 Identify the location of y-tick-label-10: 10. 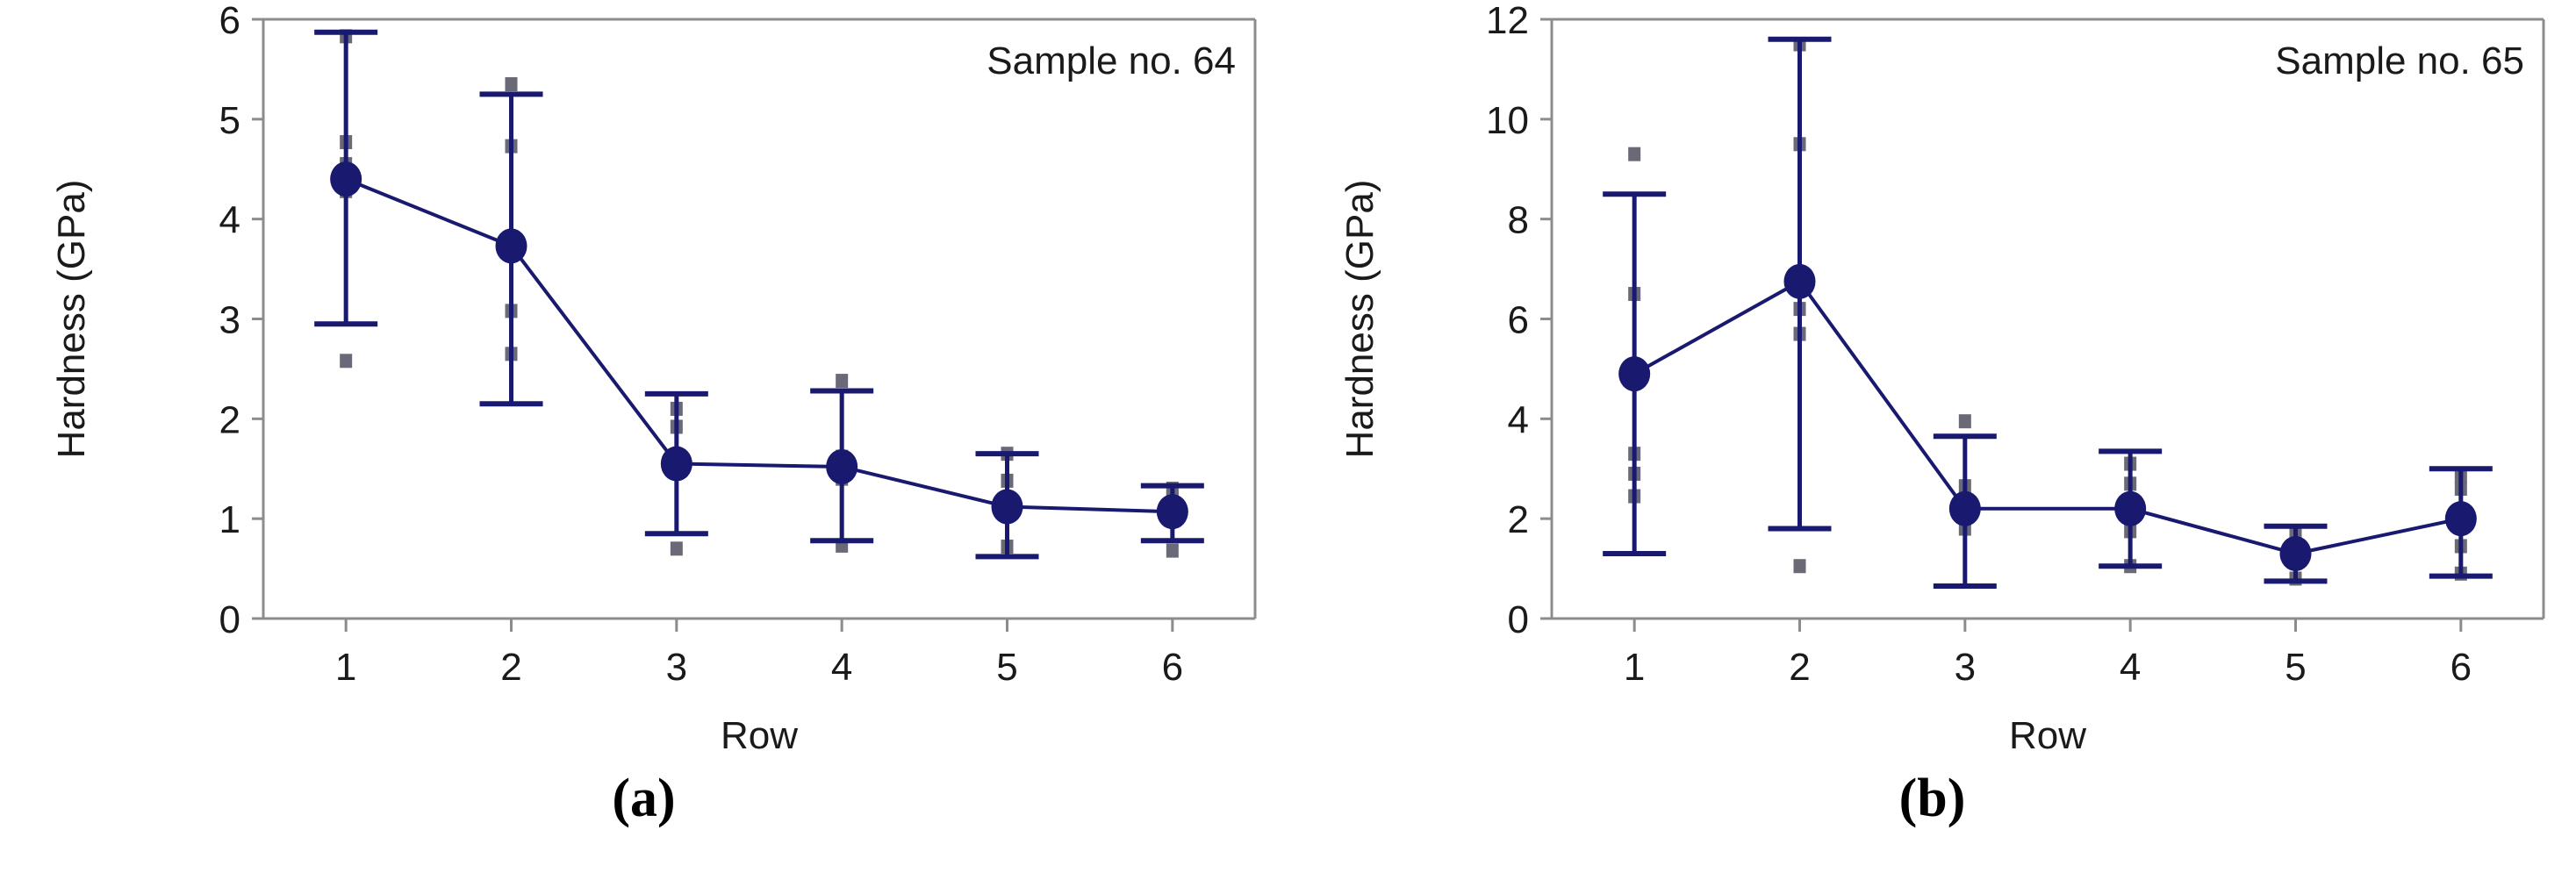
(1507, 120).